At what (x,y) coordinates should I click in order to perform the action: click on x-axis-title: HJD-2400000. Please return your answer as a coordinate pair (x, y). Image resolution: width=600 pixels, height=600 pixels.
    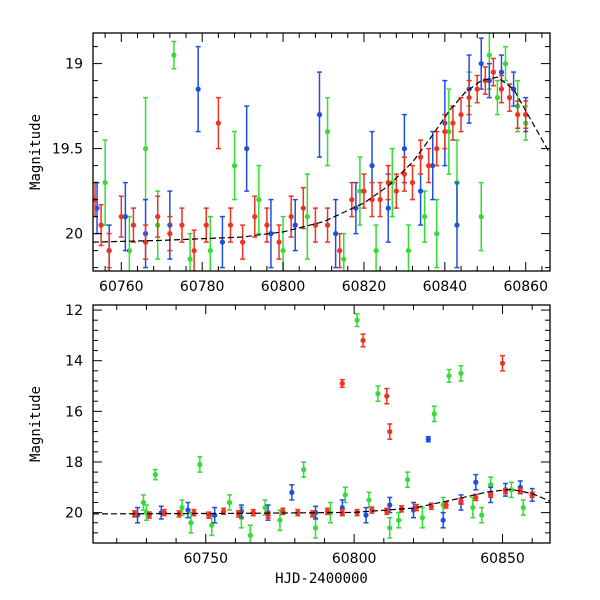
    Looking at the image, I should click on (321, 579).